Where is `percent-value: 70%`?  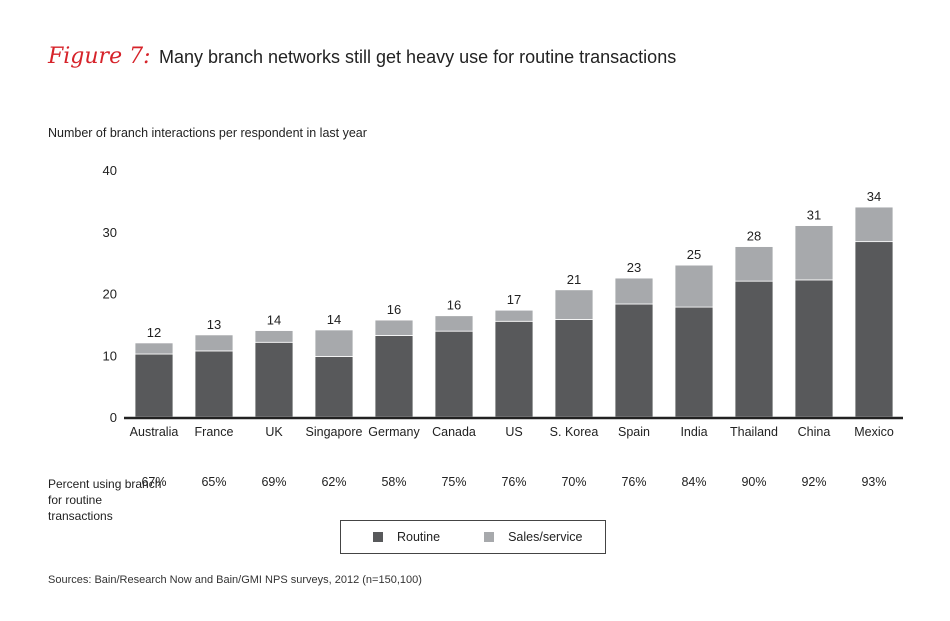 percent-value: 70% is located at coordinates (573, 482).